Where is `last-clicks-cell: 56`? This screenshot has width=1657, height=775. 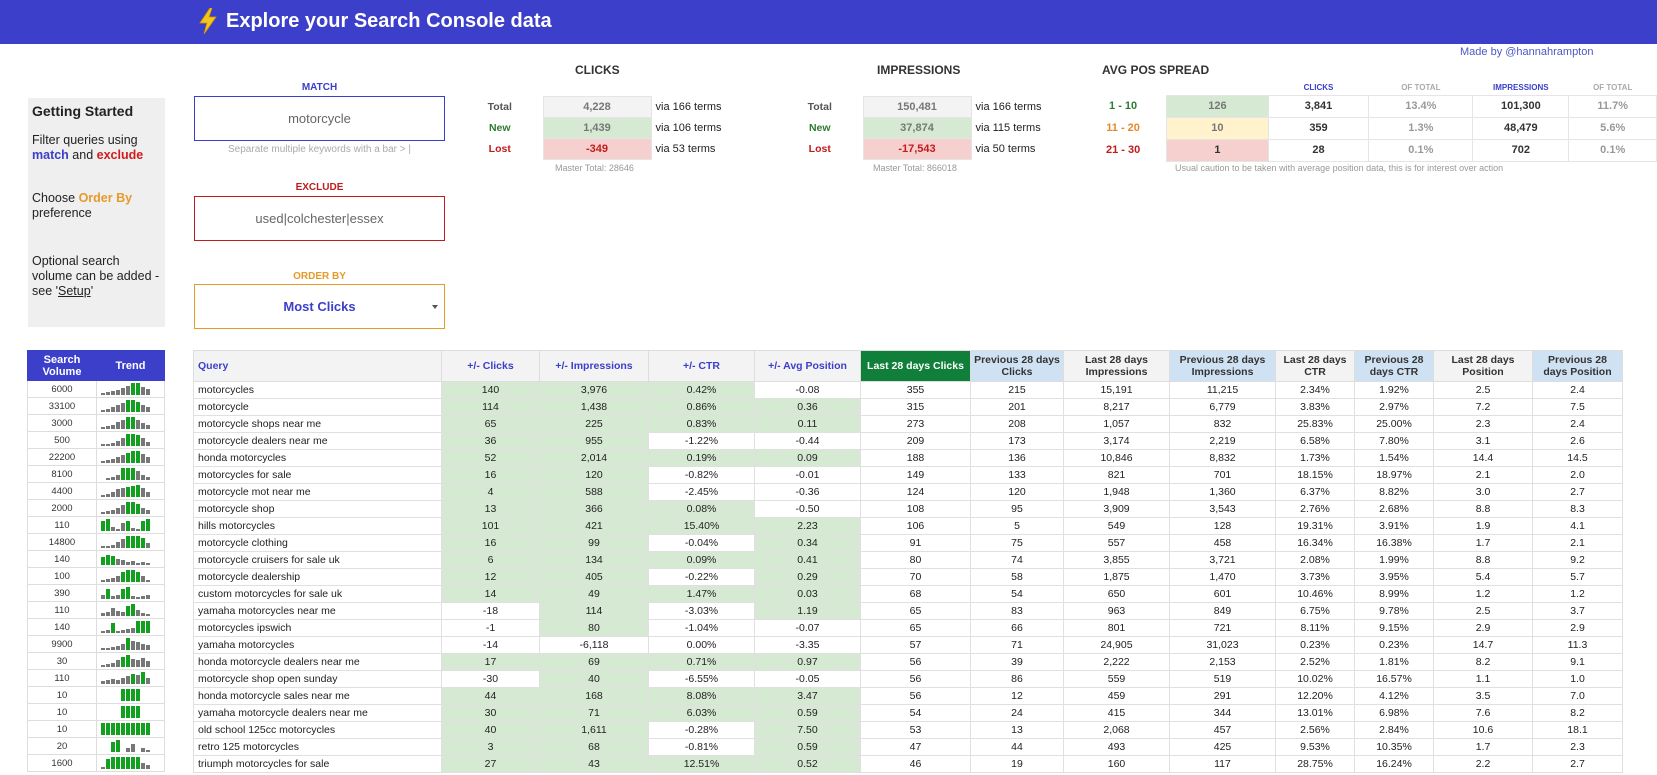 last-clicks-cell: 56 is located at coordinates (915, 662).